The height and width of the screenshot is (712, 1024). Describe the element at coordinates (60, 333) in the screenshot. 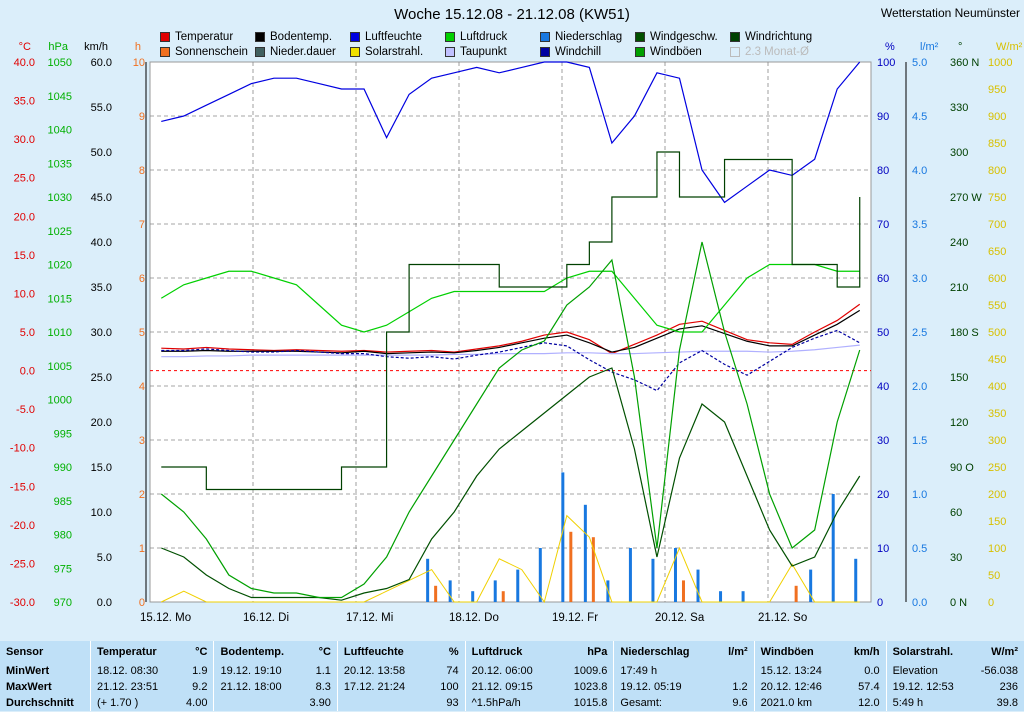

I see `axis-tick-press: 1010` at that location.